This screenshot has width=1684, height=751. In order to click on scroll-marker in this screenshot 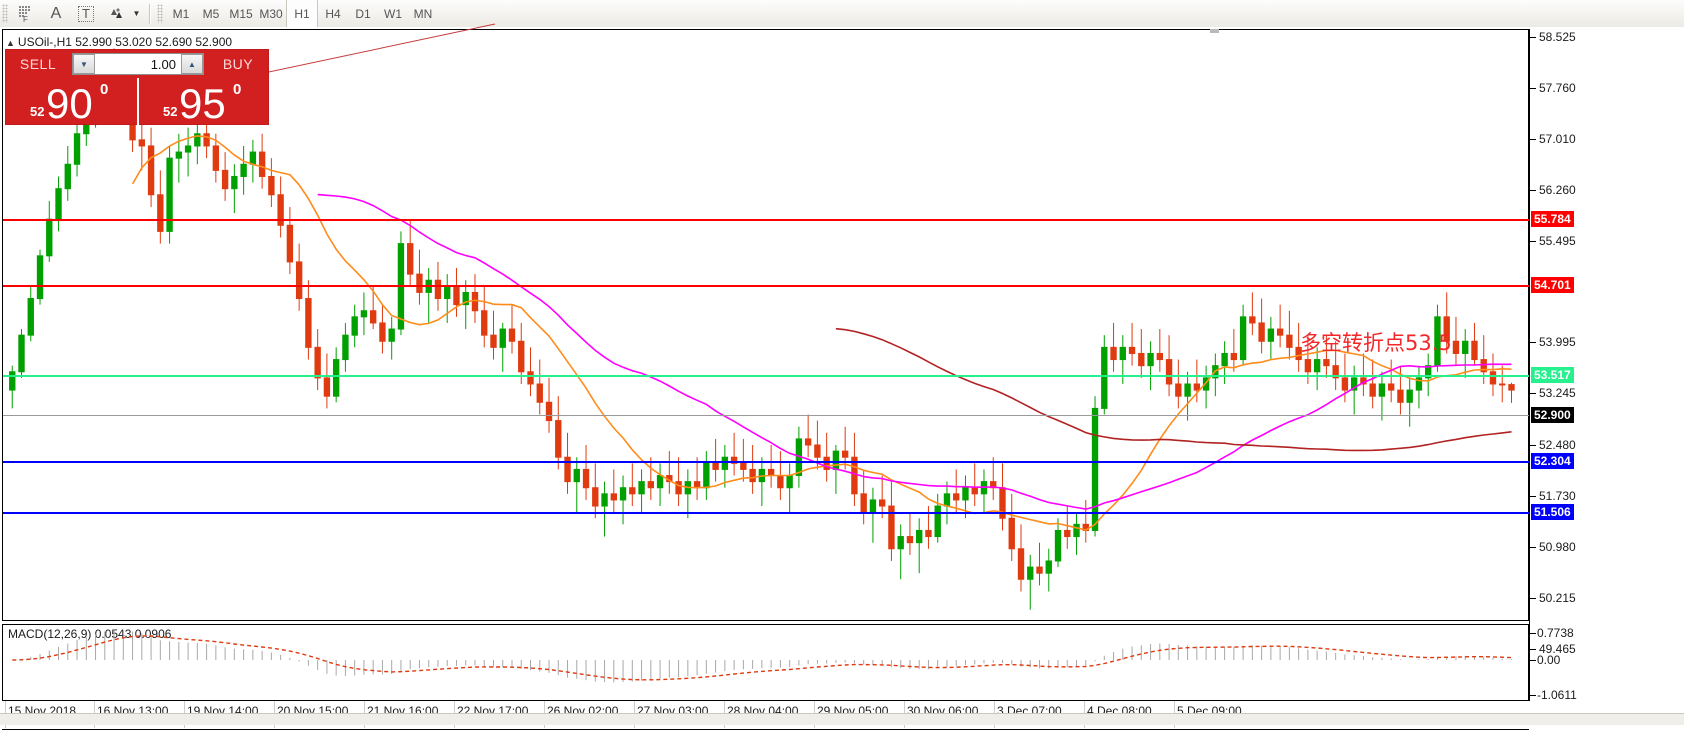, I will do `click(1214, 31)`.